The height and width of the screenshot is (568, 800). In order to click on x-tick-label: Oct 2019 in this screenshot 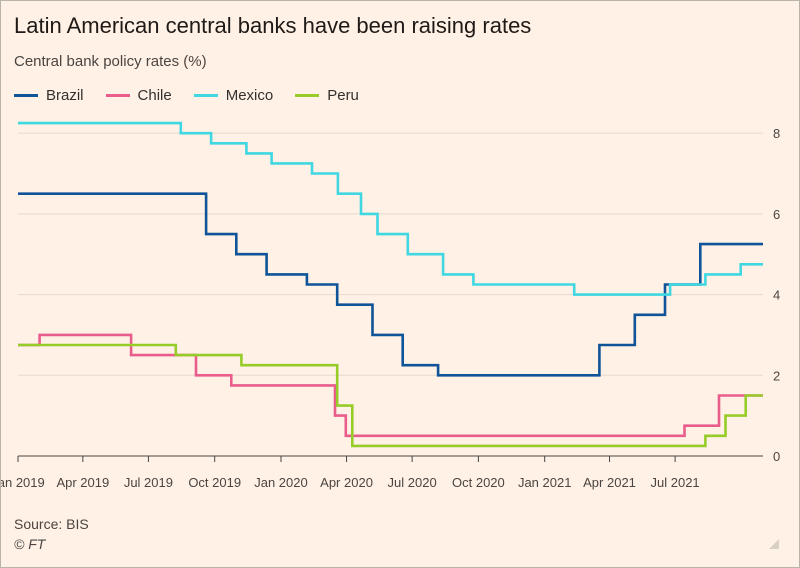, I will do `click(214, 482)`.